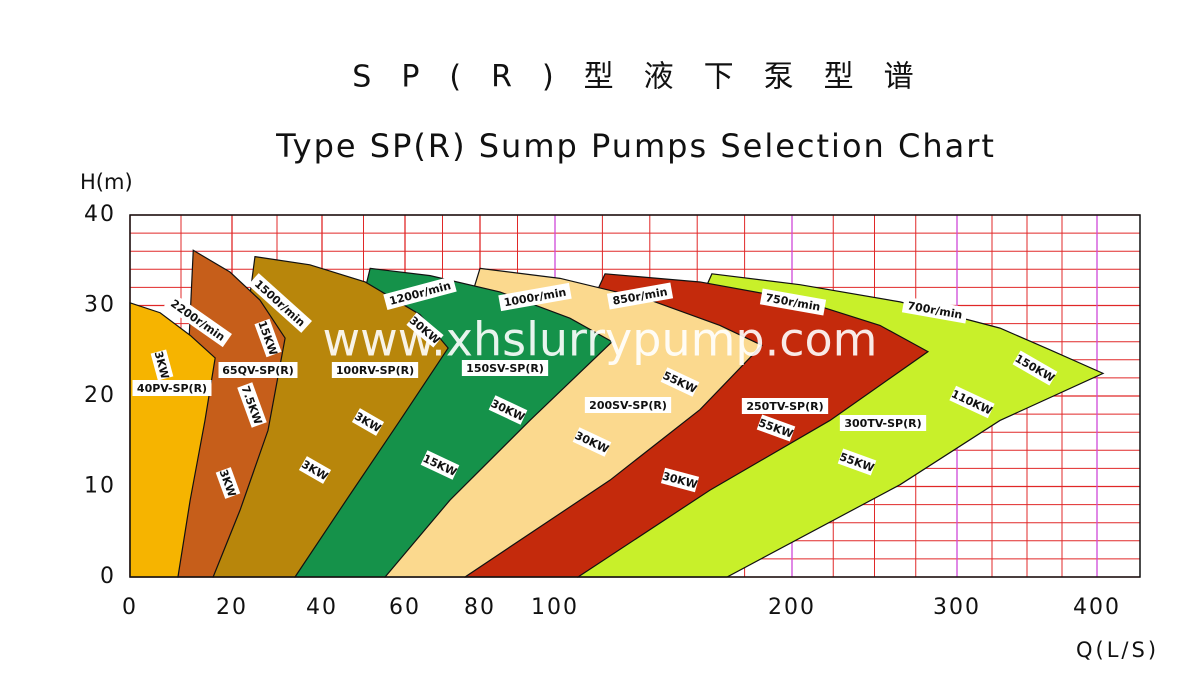 This screenshot has width=1200, height=685. I want to click on model-label: 300TV-SP(R), so click(882, 423).